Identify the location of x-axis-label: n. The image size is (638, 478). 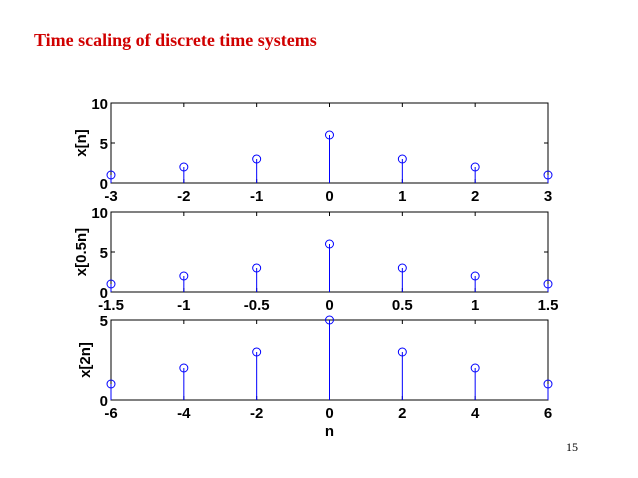
(329, 431).